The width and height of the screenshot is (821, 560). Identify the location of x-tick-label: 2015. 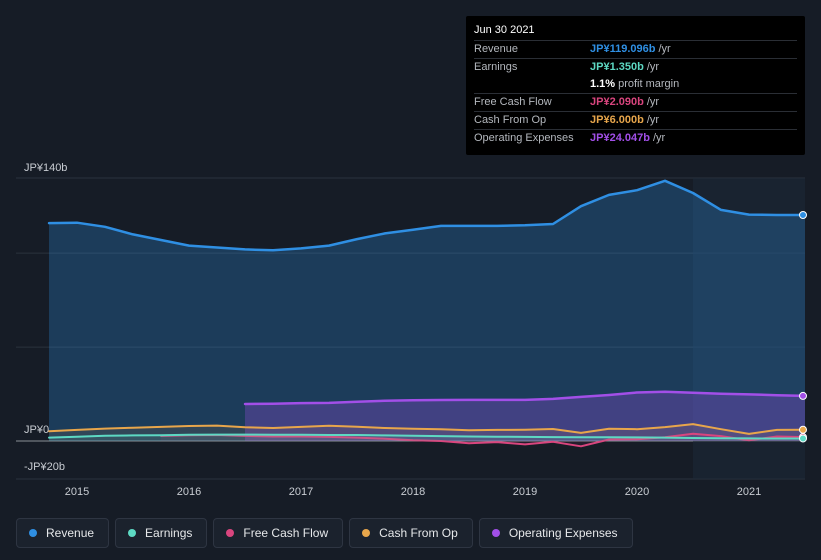
(77, 492).